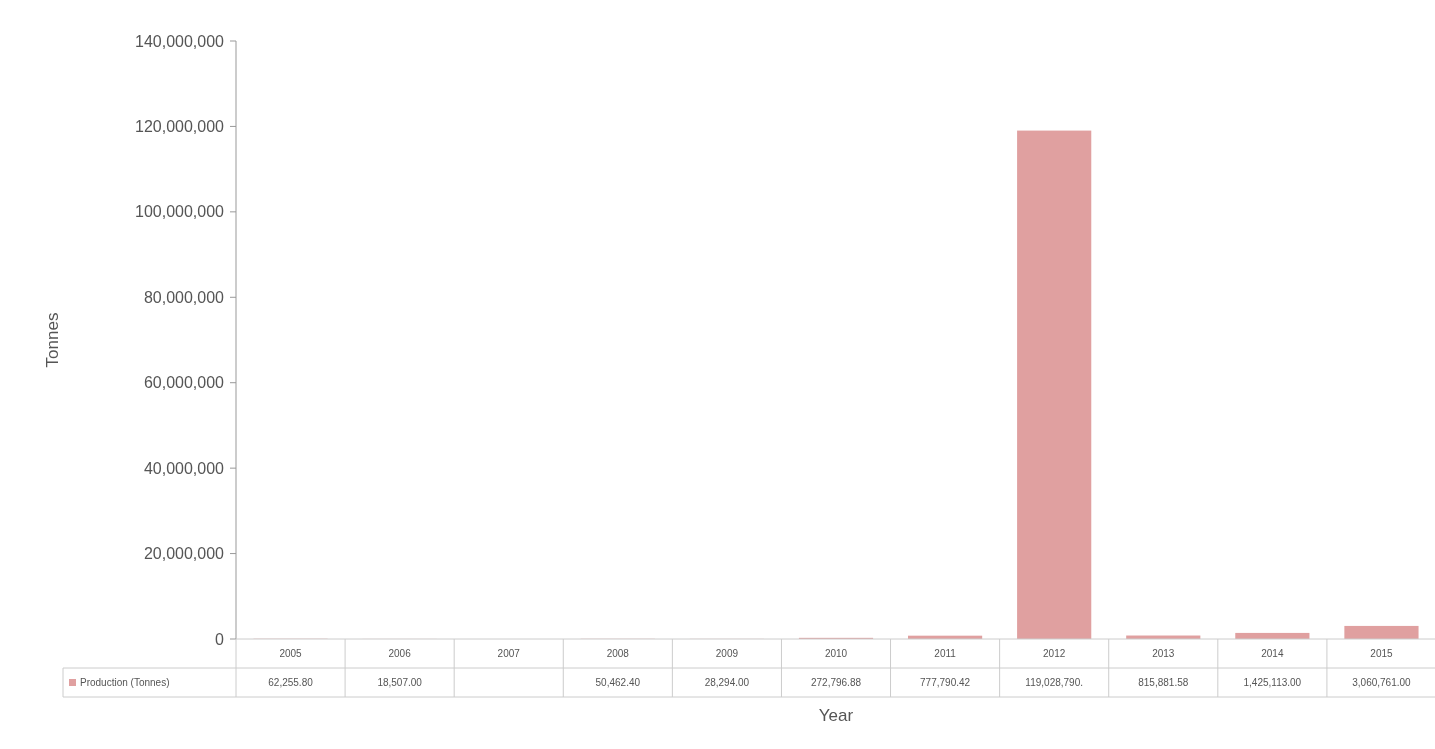 This screenshot has height=749, width=1435. What do you see at coordinates (727, 682) in the screenshot?
I see `data-label: 28,294.00` at bounding box center [727, 682].